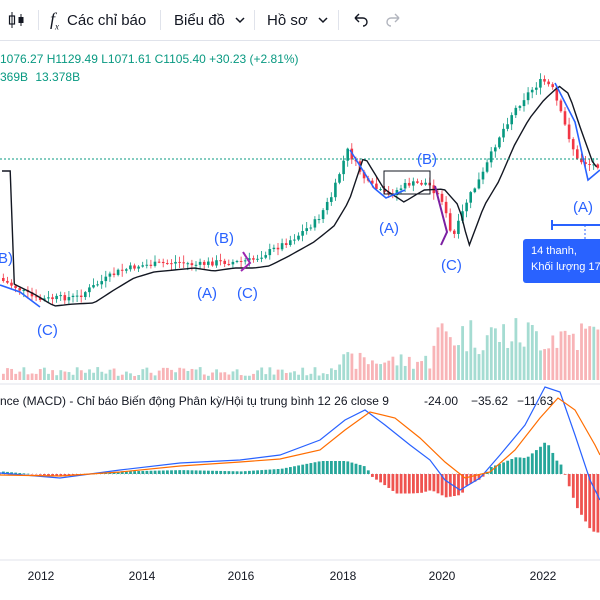 The image size is (600, 600). I want to click on macd-signal-line, so click(300, 438).